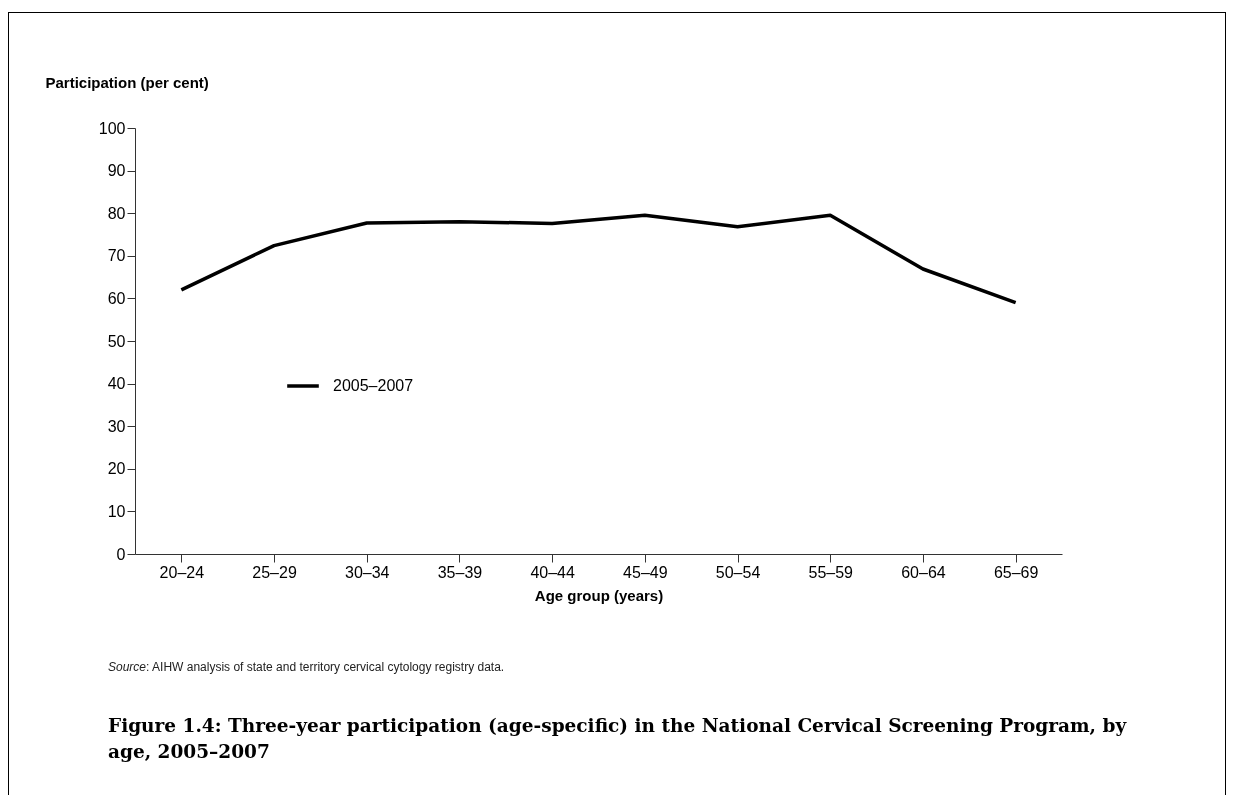 The image size is (1234, 796). What do you see at coordinates (121, 554) in the screenshot?
I see `y-tick-label: 0` at bounding box center [121, 554].